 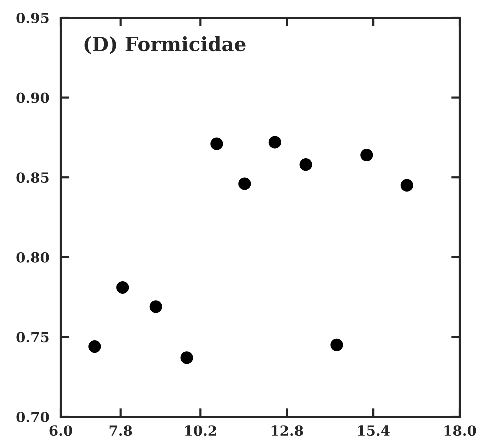 What do you see at coordinates (200, 431) in the screenshot?
I see `x-tick-label: 10.2` at bounding box center [200, 431].